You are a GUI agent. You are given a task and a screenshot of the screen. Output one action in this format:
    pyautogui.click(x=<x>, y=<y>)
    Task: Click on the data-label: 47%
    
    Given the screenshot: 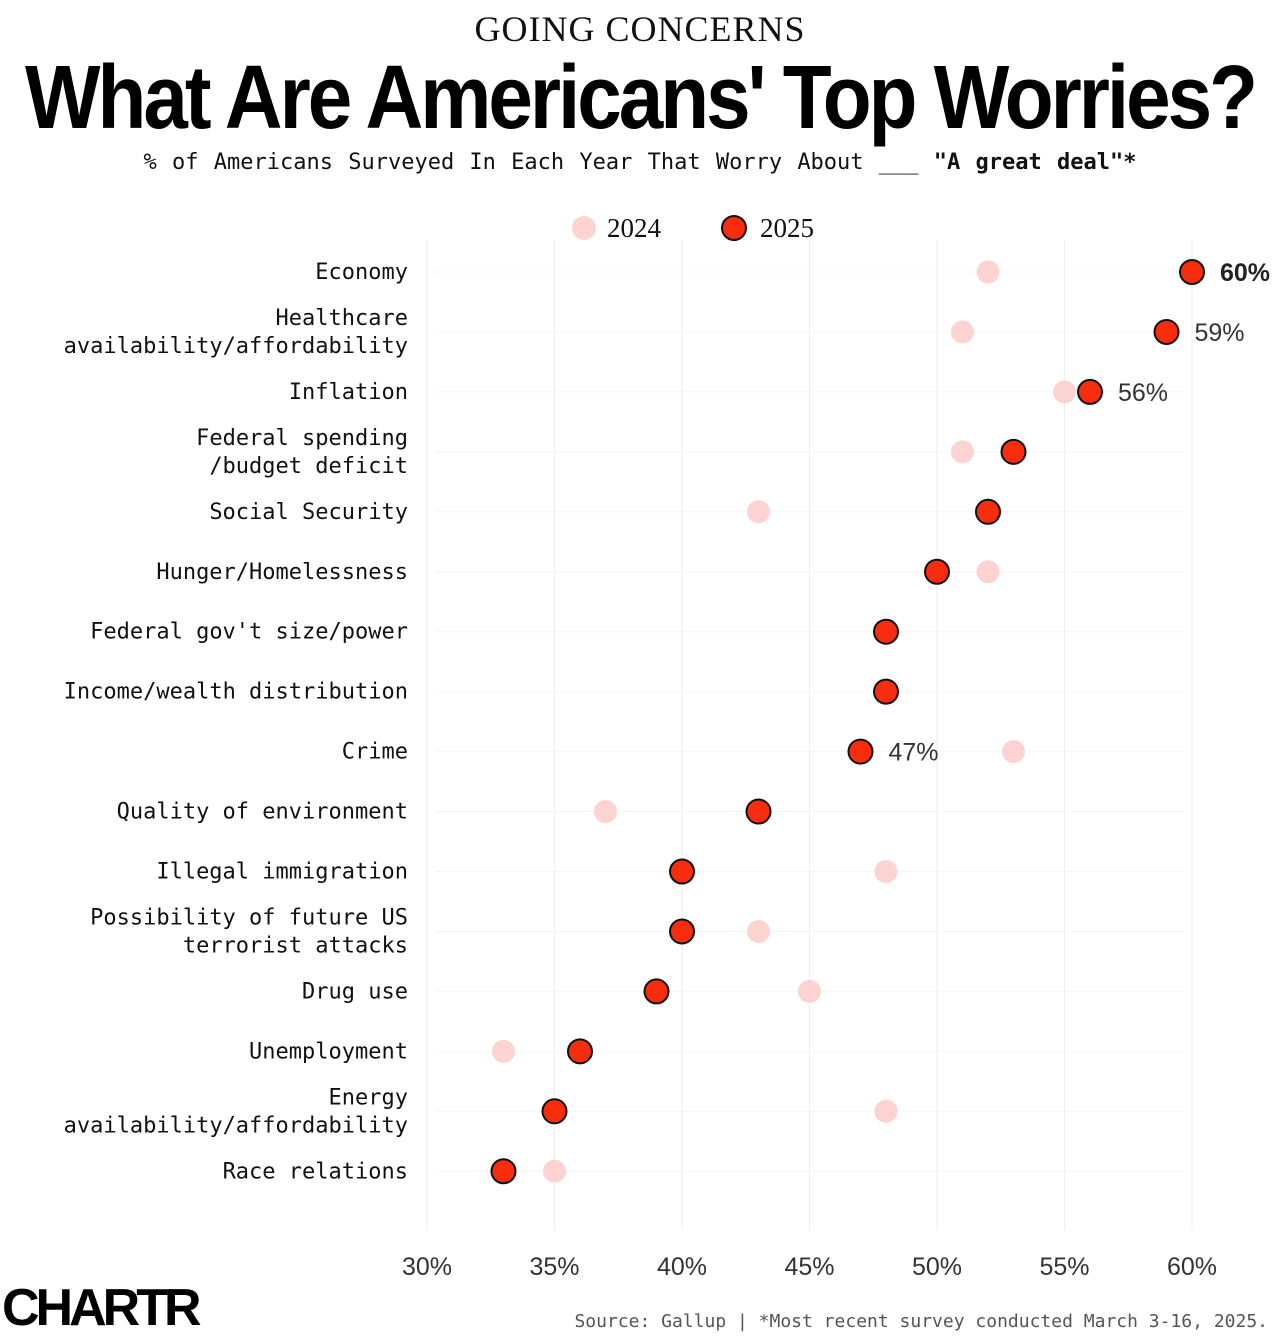 What is the action you would take?
    pyautogui.click(x=914, y=753)
    